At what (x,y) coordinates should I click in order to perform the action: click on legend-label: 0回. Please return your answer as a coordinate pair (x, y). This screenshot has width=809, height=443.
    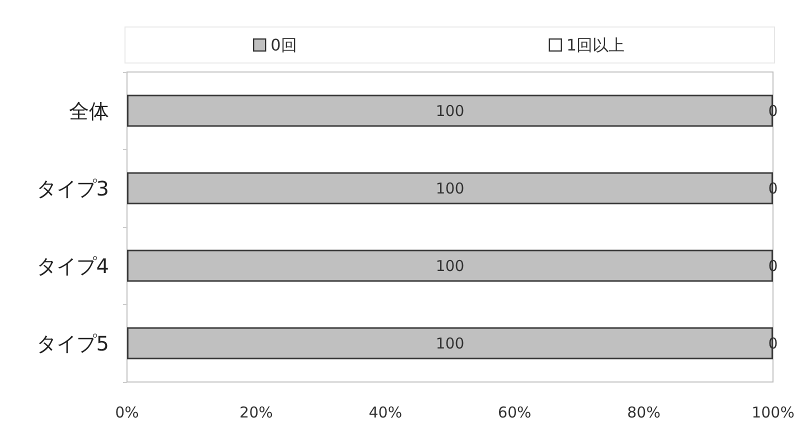
    Looking at the image, I should click on (283, 45).